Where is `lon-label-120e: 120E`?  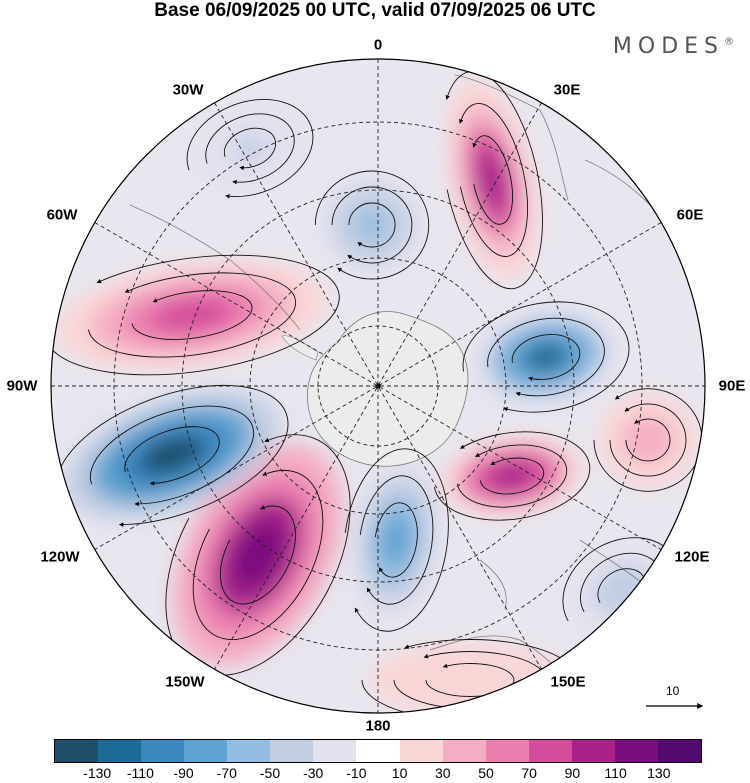
lon-label-120e: 120E is located at coordinates (692, 557).